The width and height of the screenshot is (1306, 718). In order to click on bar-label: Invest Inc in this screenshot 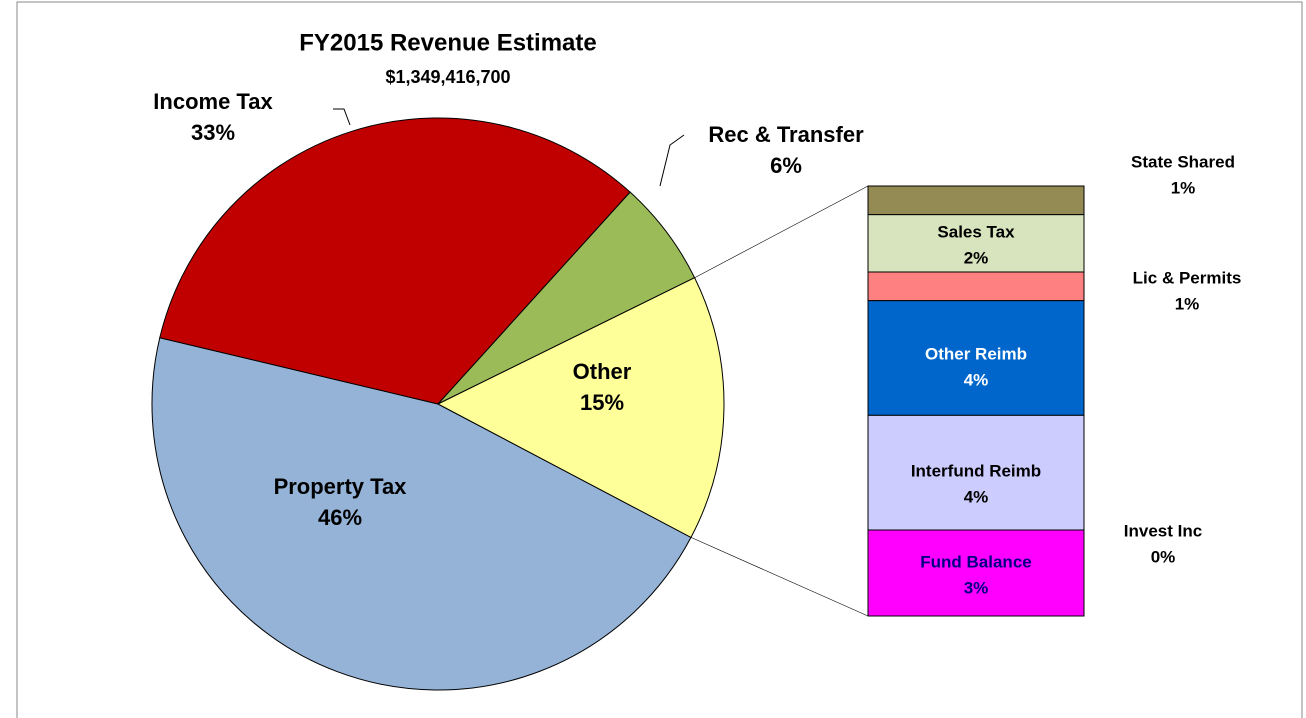, I will do `click(1163, 530)`.